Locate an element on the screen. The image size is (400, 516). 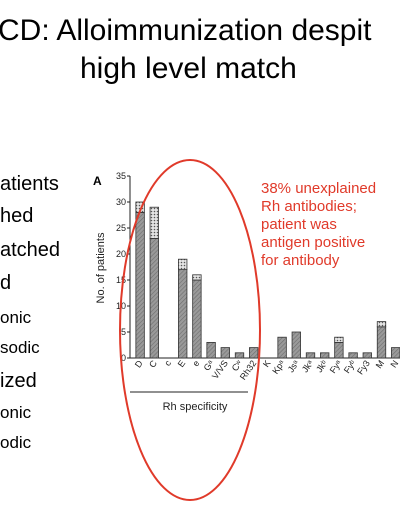
y-tick-label: 35 is located at coordinates (121, 176).